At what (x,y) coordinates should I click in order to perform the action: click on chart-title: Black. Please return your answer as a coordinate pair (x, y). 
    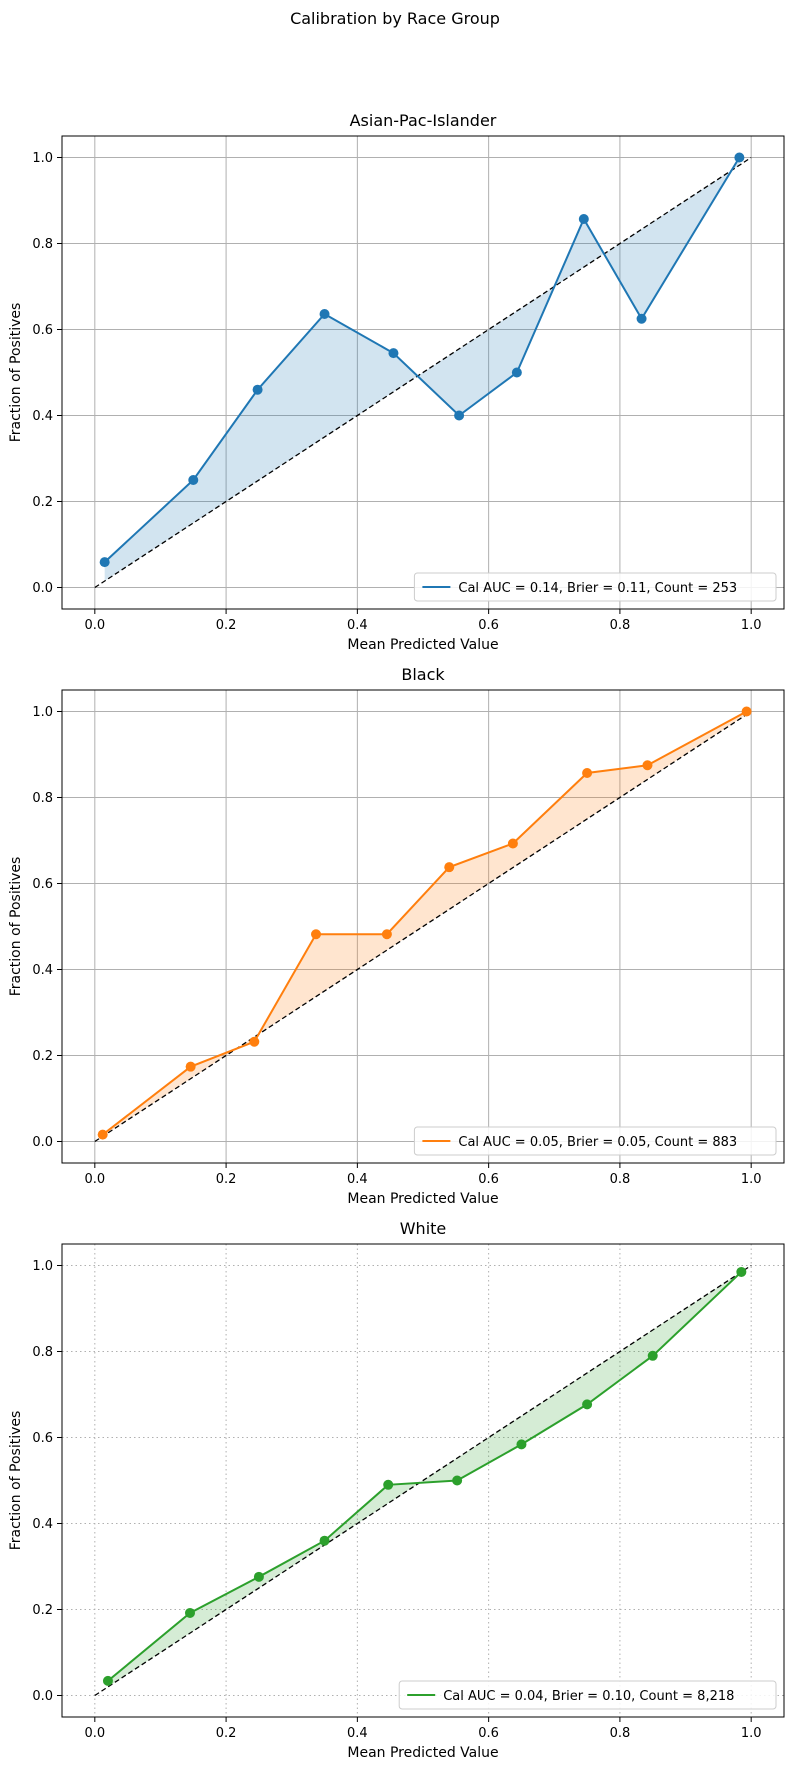
    Looking at the image, I should click on (423, 674).